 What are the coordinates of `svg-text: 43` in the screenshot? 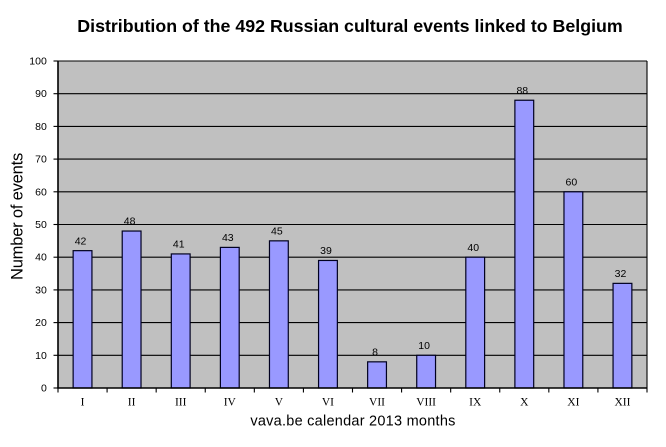 It's located at (228, 238).